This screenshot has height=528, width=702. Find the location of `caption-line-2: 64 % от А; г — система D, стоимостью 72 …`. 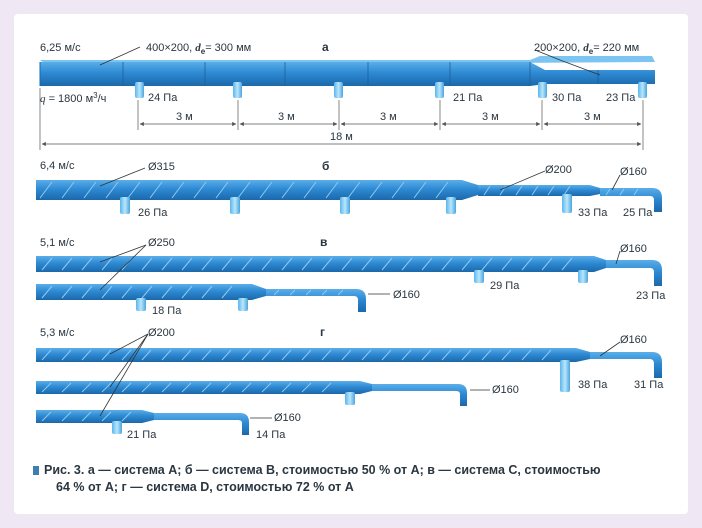

caption-line-2: 64 % от А; г — система D, стоимостью 72 … is located at coordinates (205, 487).